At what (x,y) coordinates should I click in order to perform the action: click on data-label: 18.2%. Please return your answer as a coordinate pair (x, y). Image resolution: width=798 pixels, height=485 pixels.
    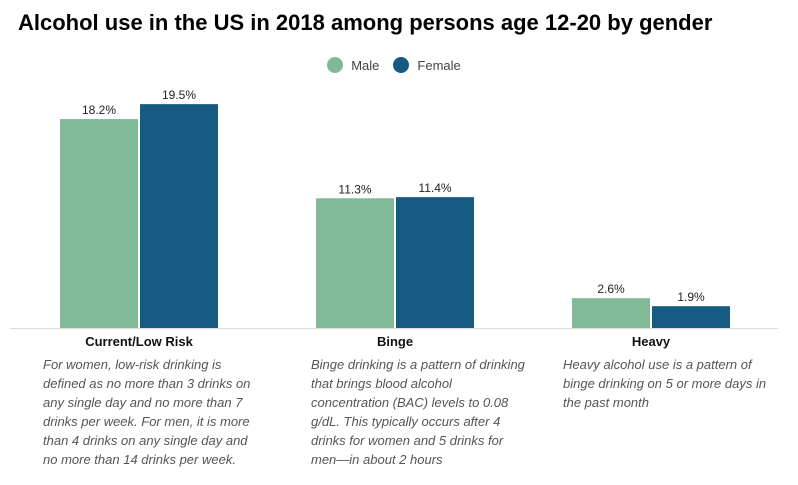
    Looking at the image, I should click on (99, 110).